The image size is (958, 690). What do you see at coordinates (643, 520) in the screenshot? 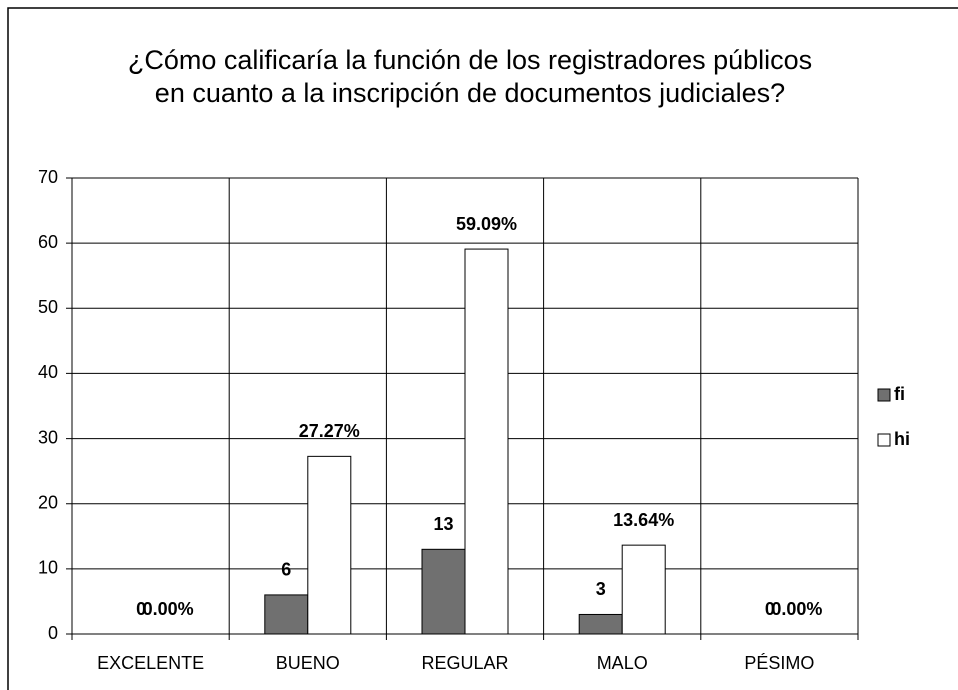
I see `data-label: 13.64%` at bounding box center [643, 520].